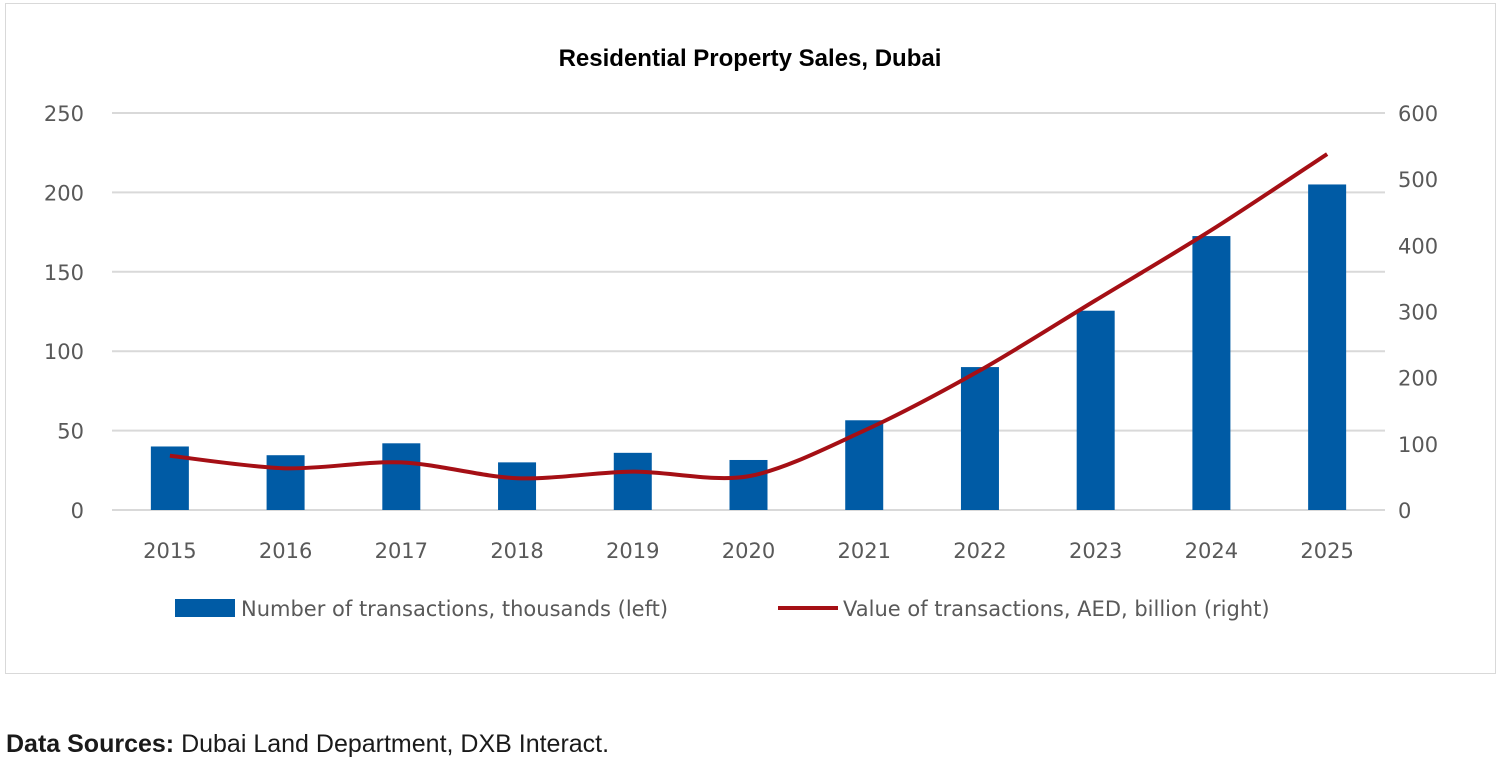 Image resolution: width=1506 pixels, height=782 pixels. What do you see at coordinates (1095, 551) in the screenshot?
I see `x-axis-tick-label: 2023` at bounding box center [1095, 551].